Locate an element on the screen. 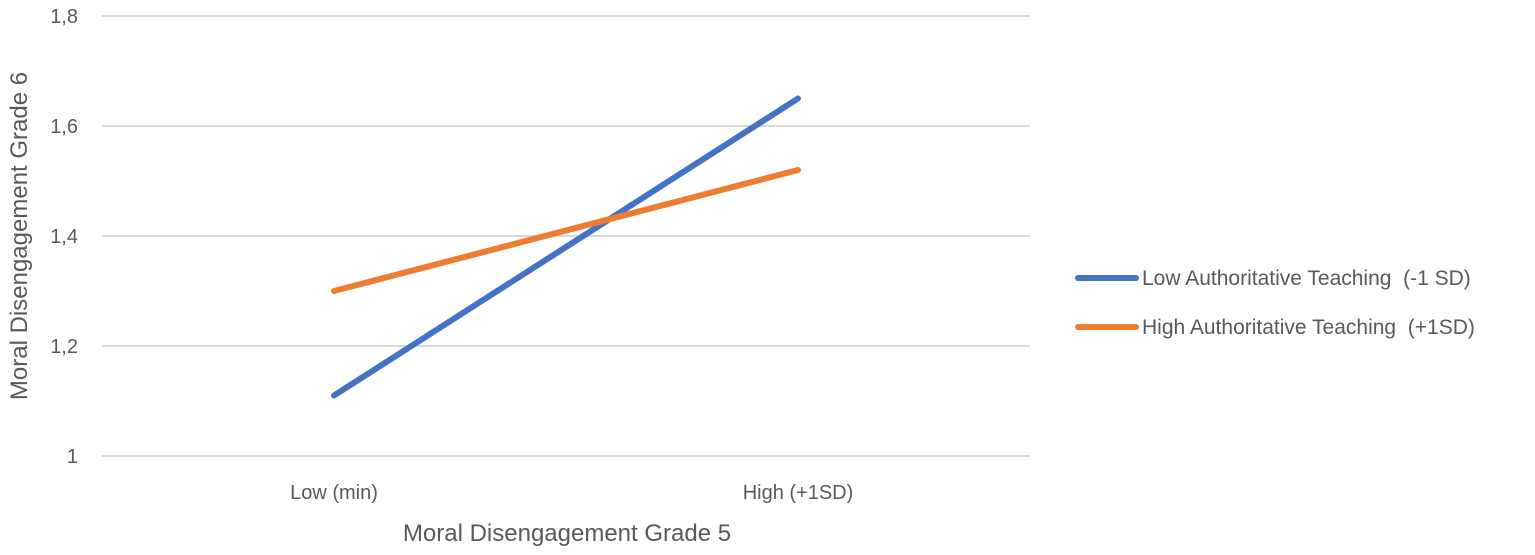  x-tick-label: High (+1SD) is located at coordinates (798, 493).